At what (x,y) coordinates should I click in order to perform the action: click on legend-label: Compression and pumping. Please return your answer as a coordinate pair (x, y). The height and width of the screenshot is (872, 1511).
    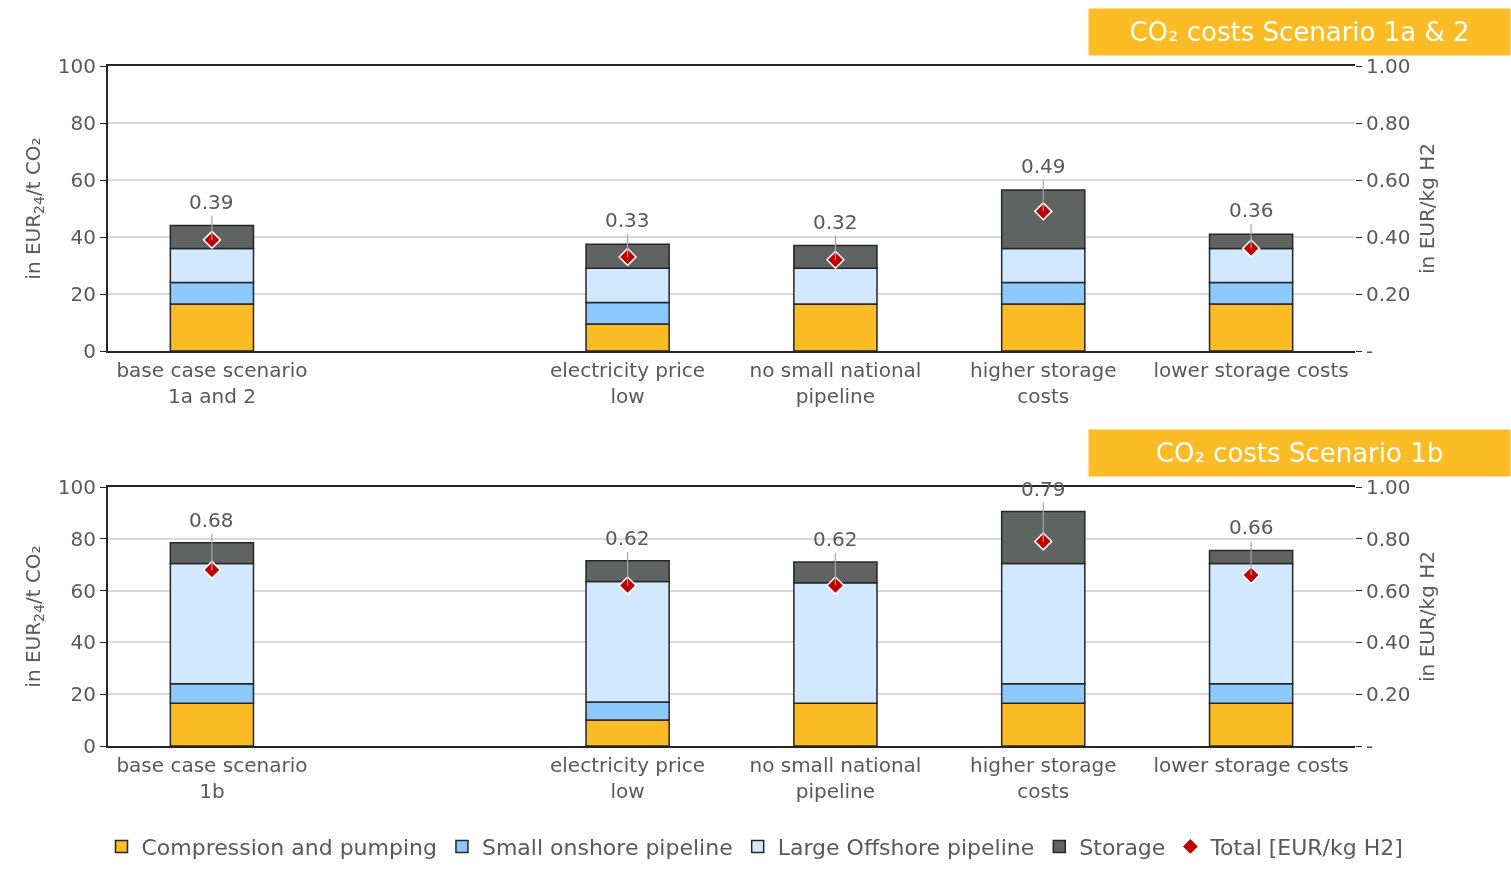
    Looking at the image, I should click on (289, 848).